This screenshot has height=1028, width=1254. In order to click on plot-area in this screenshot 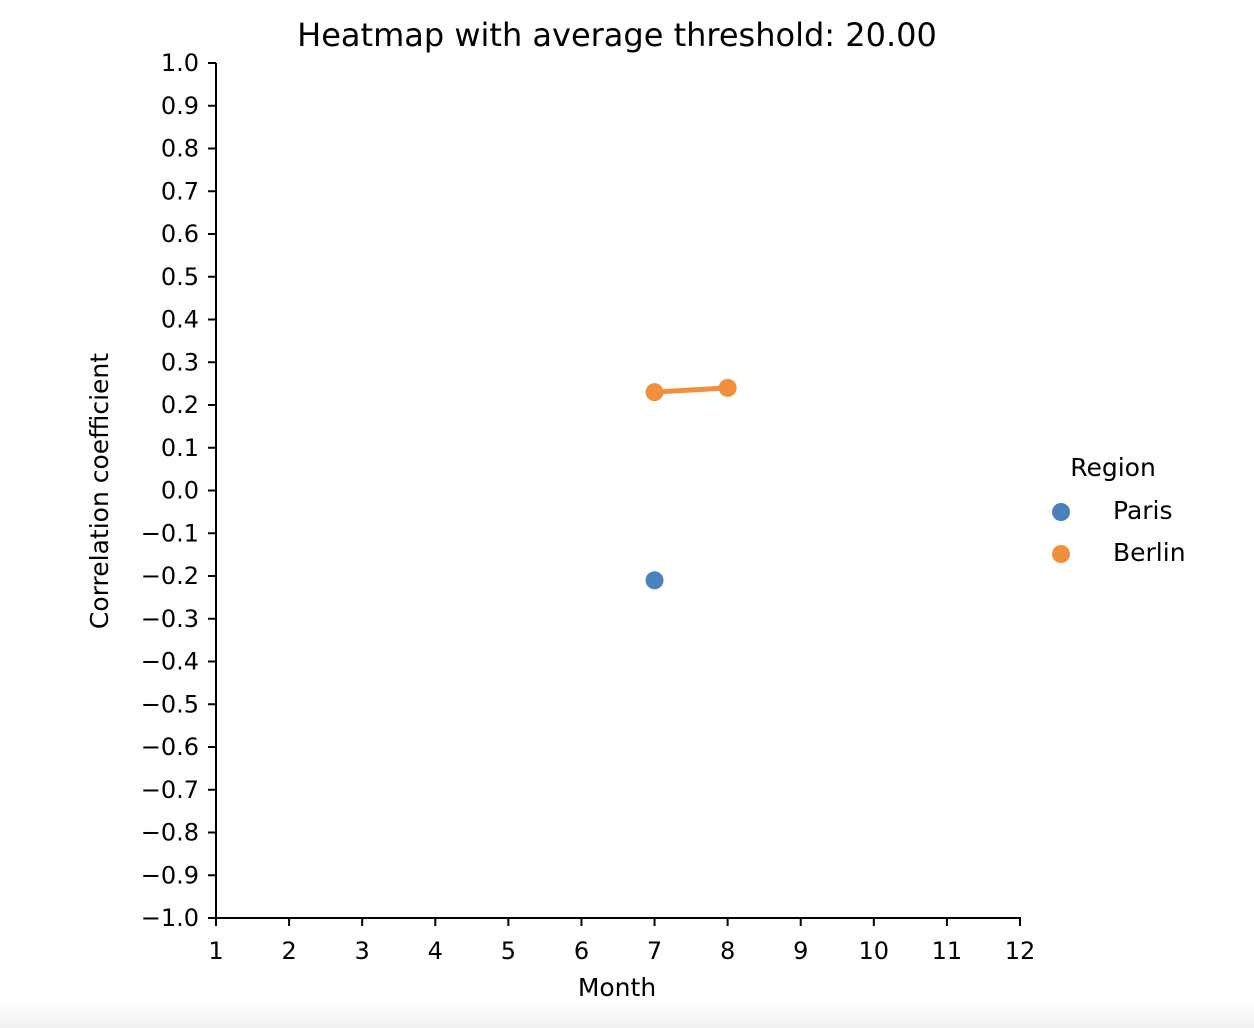, I will do `click(691, 484)`.